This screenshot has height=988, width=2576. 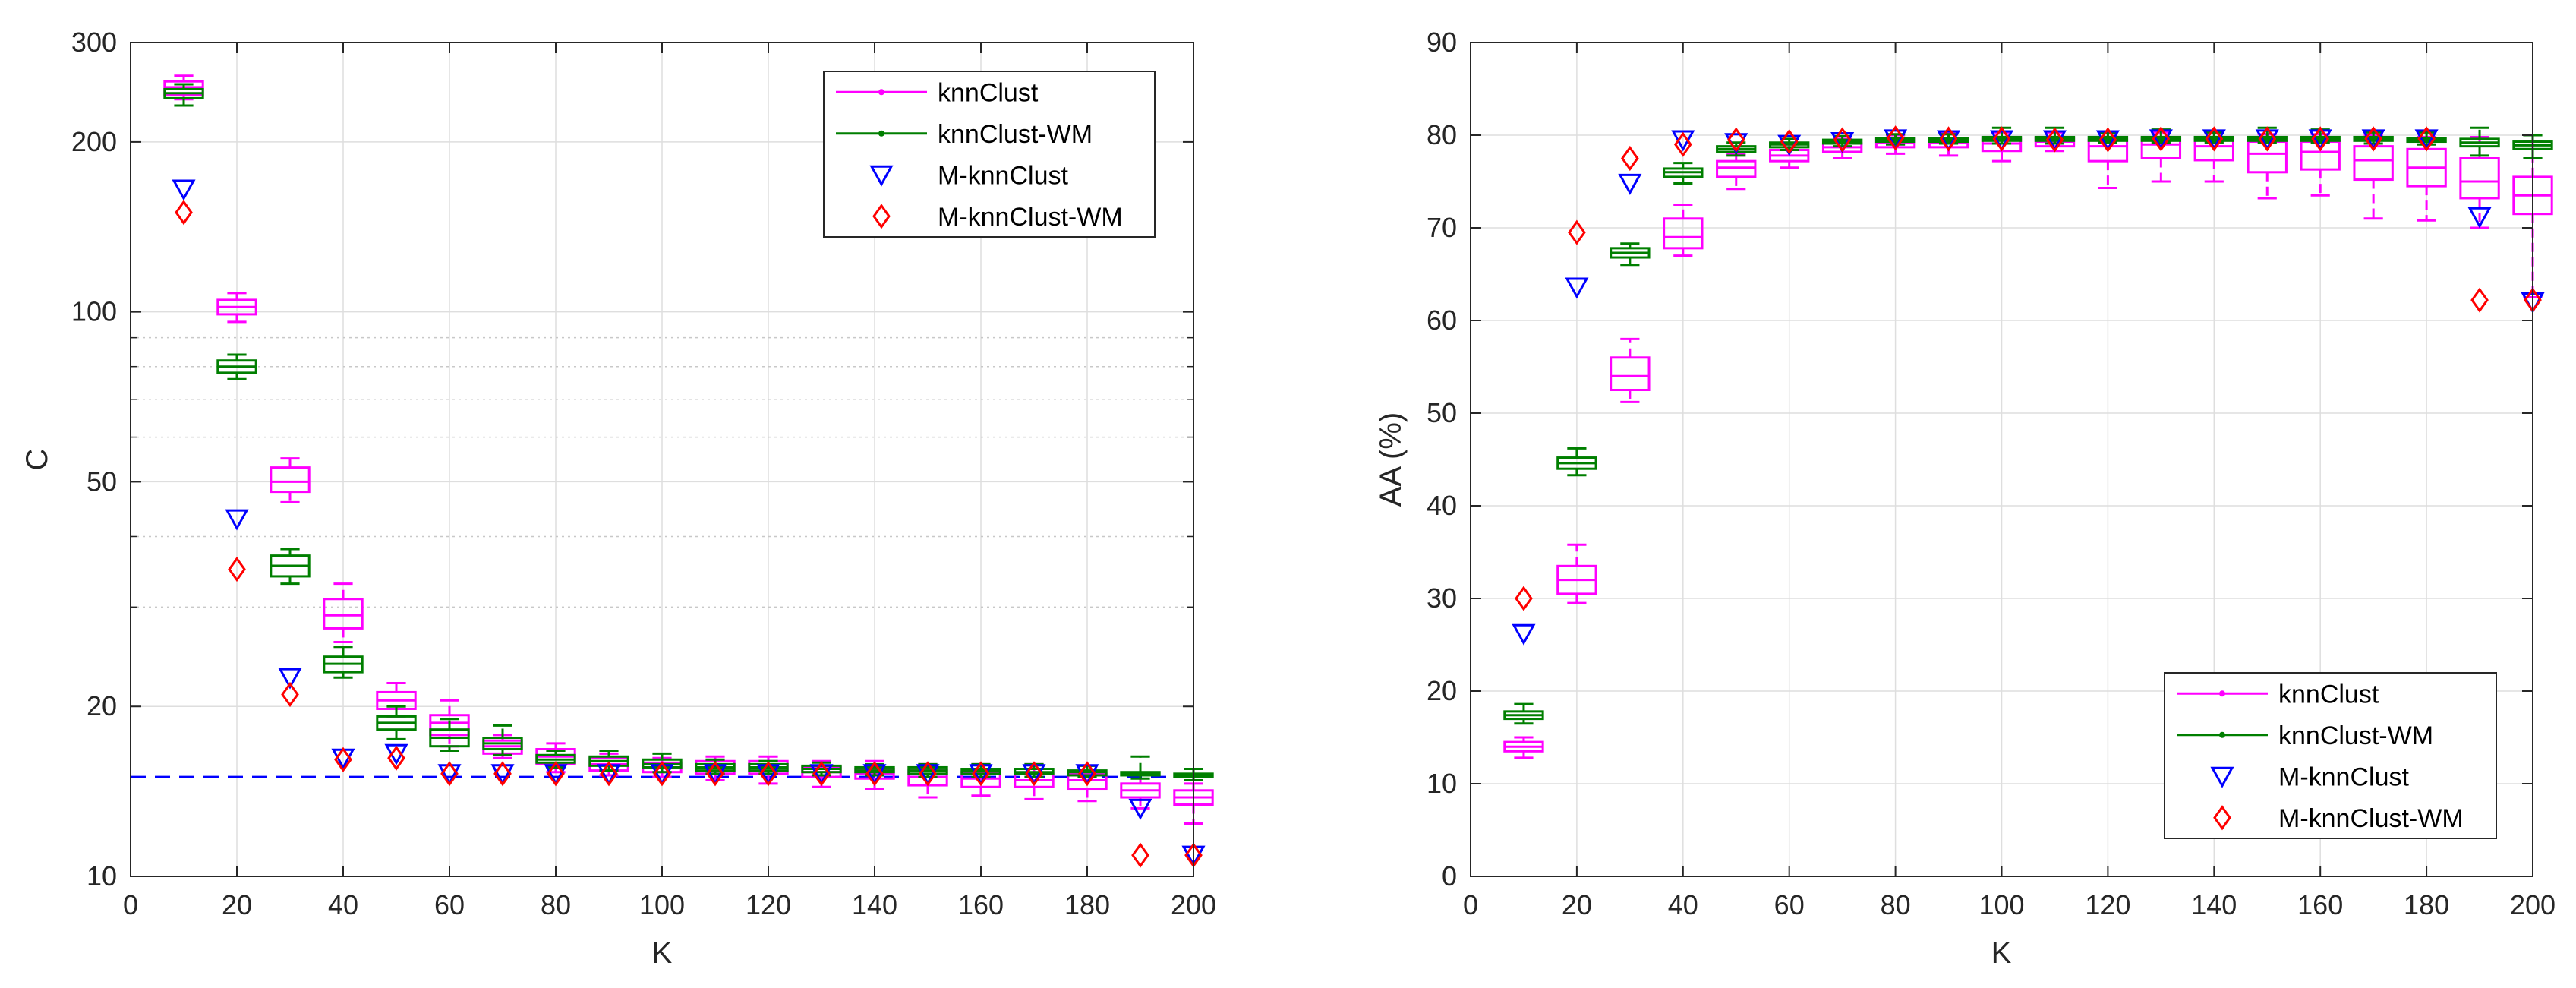 I want to click on y-tick-label: 300, so click(x=94, y=42).